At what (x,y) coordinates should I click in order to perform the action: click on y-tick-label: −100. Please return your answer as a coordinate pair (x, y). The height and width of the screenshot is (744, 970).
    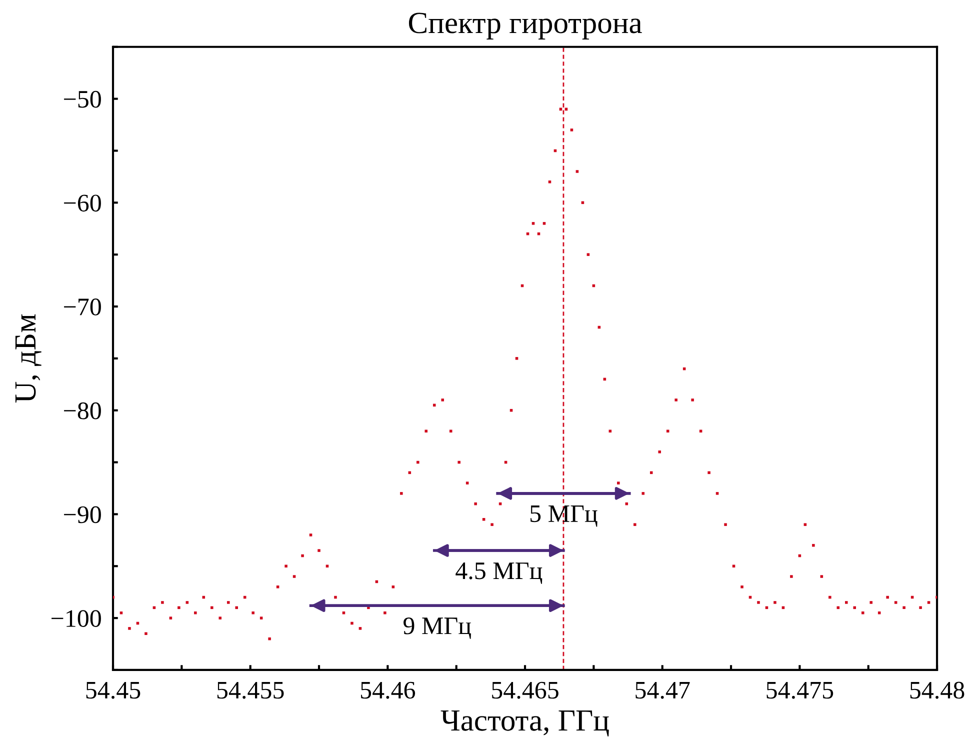
    Looking at the image, I should click on (76, 618).